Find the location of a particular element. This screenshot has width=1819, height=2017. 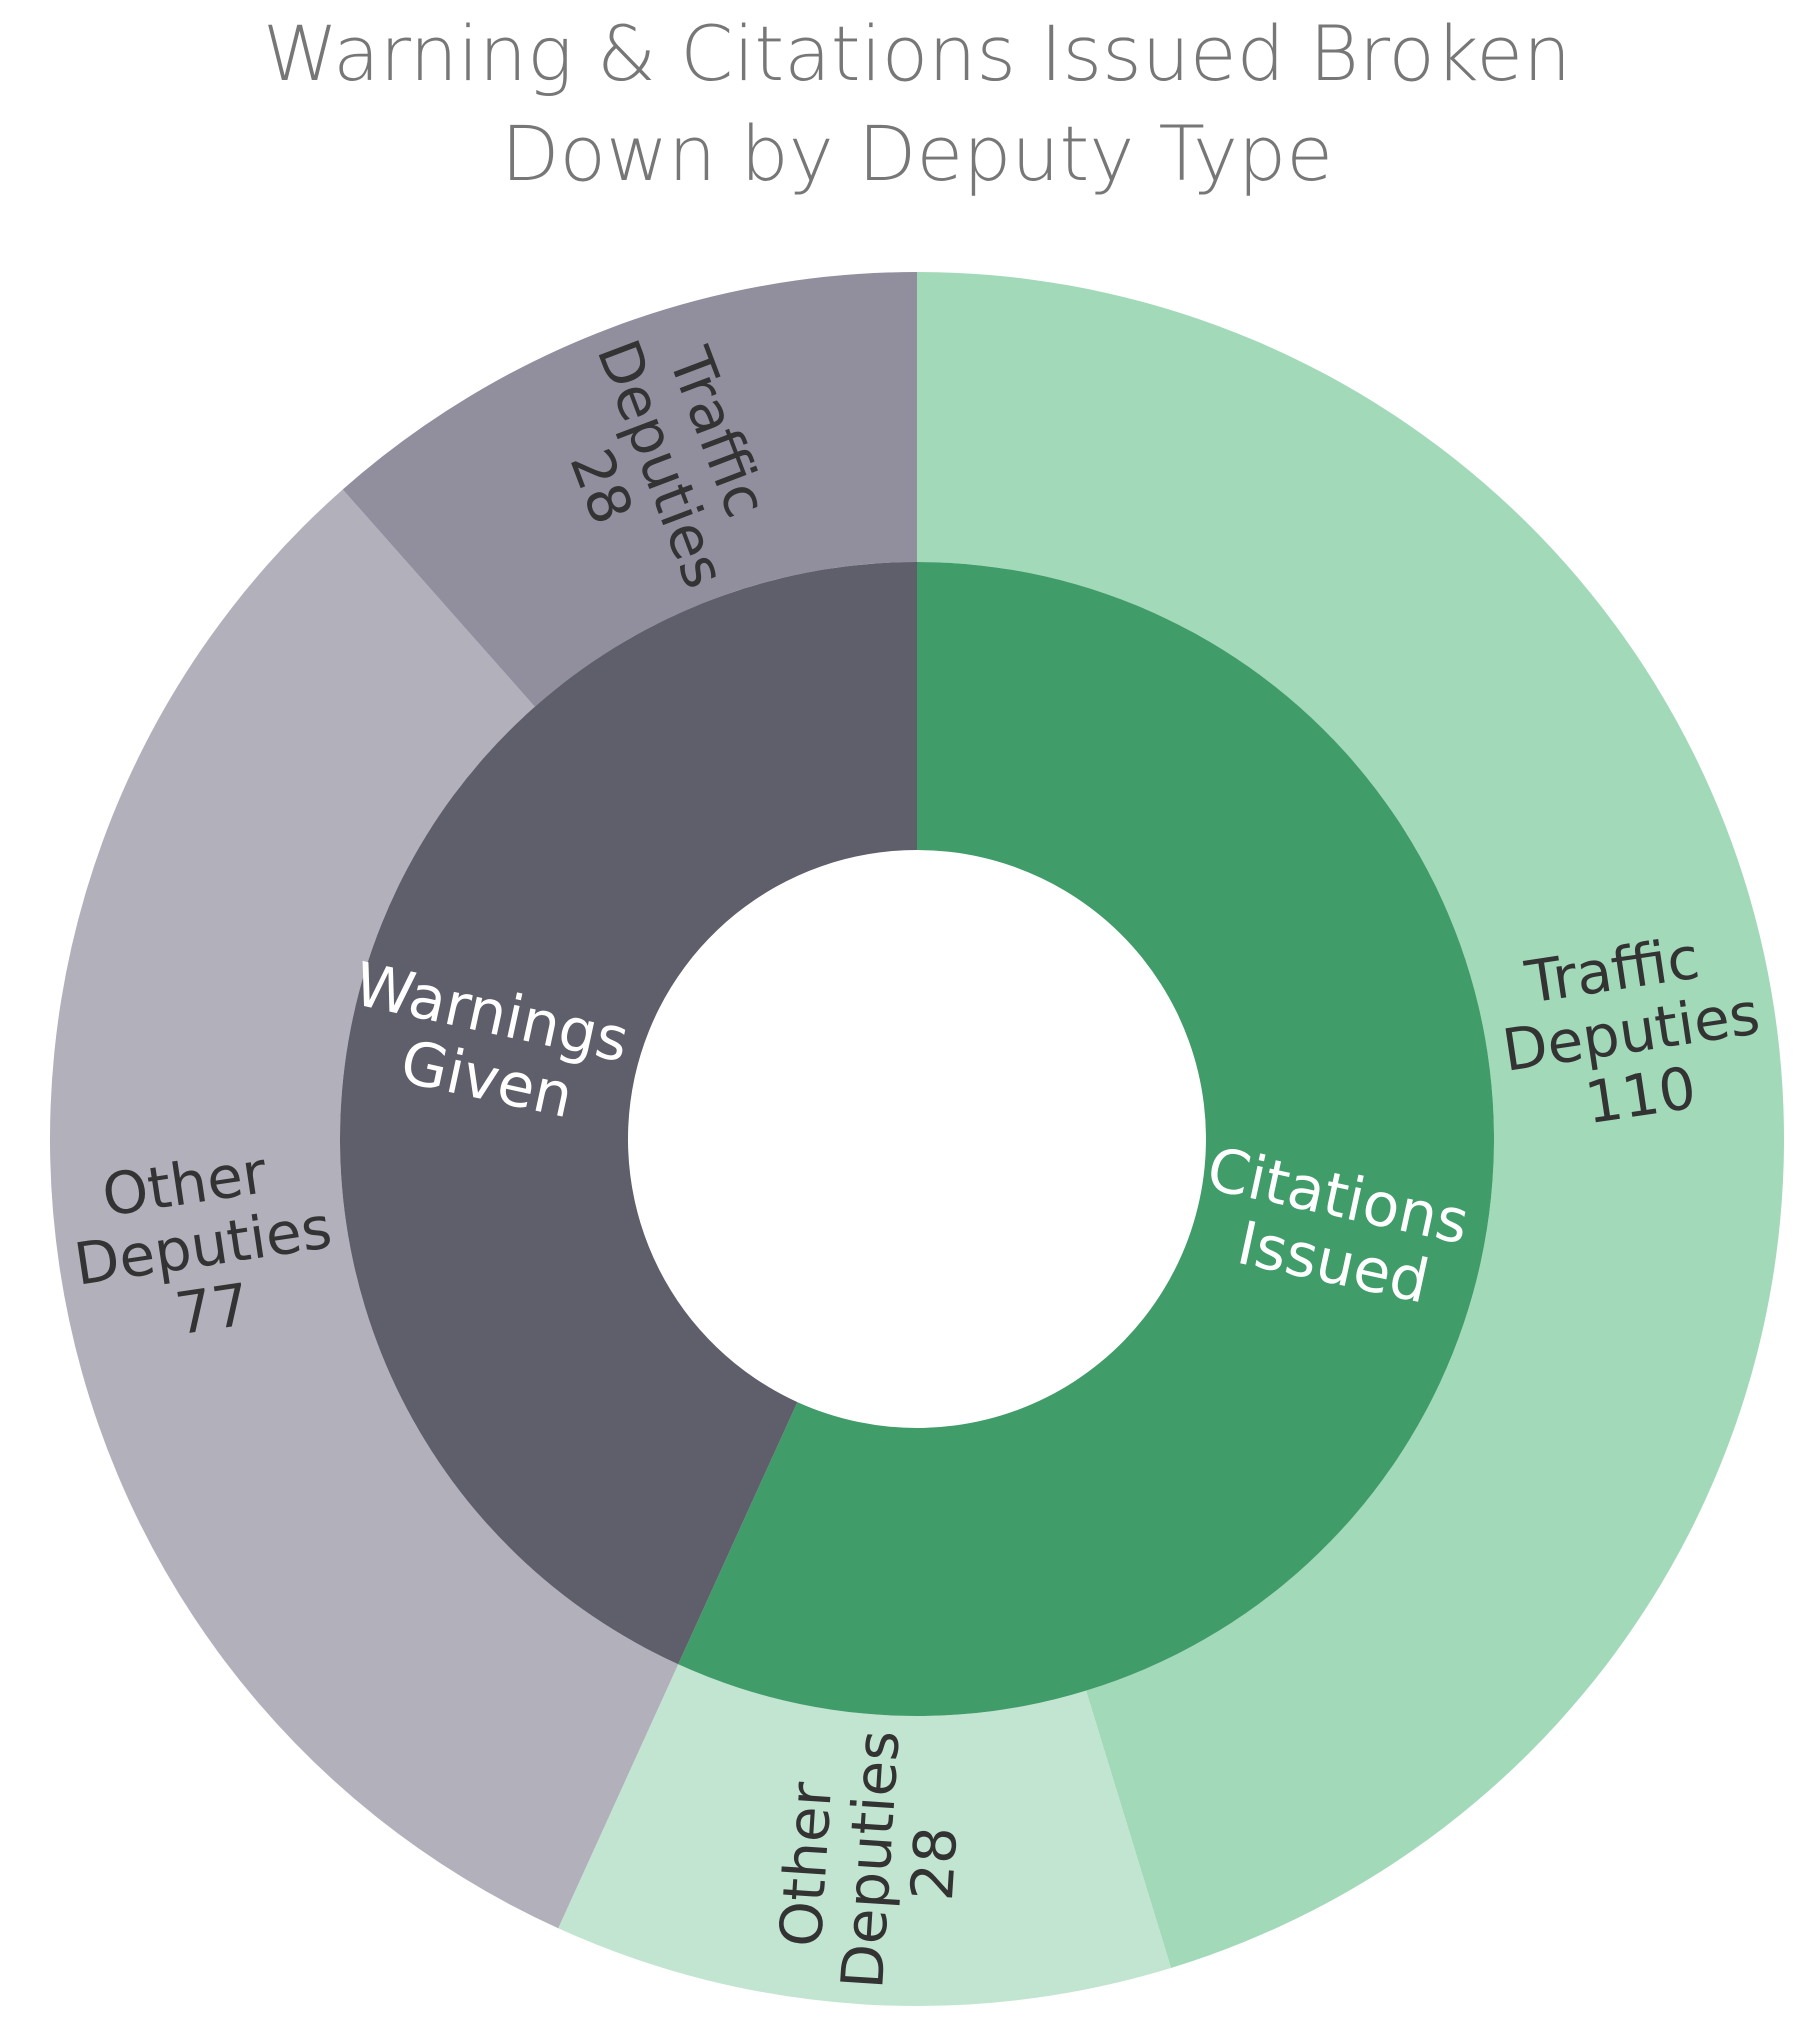

slice-name: Other Deputies is located at coordinates (838, 1857).